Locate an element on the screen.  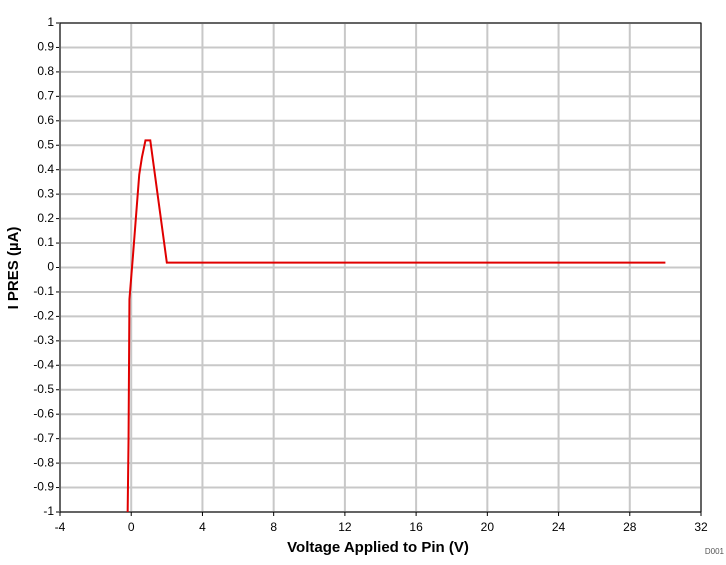
y-axis-label: I PRES (µA) is located at coordinates (13, 268).